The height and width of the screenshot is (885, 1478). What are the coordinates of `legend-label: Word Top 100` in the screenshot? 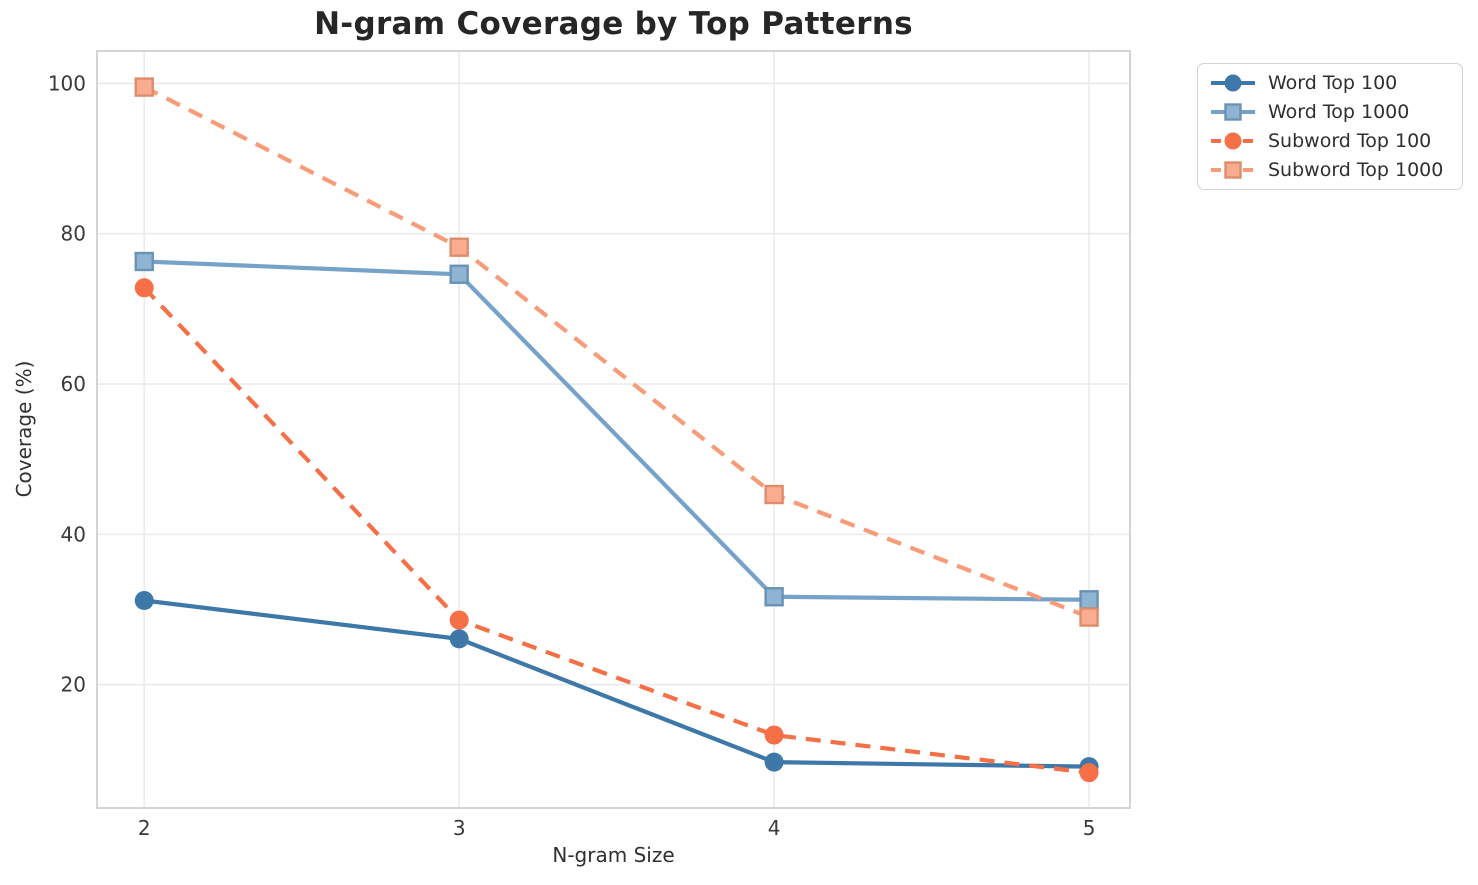 It's located at (1333, 82).